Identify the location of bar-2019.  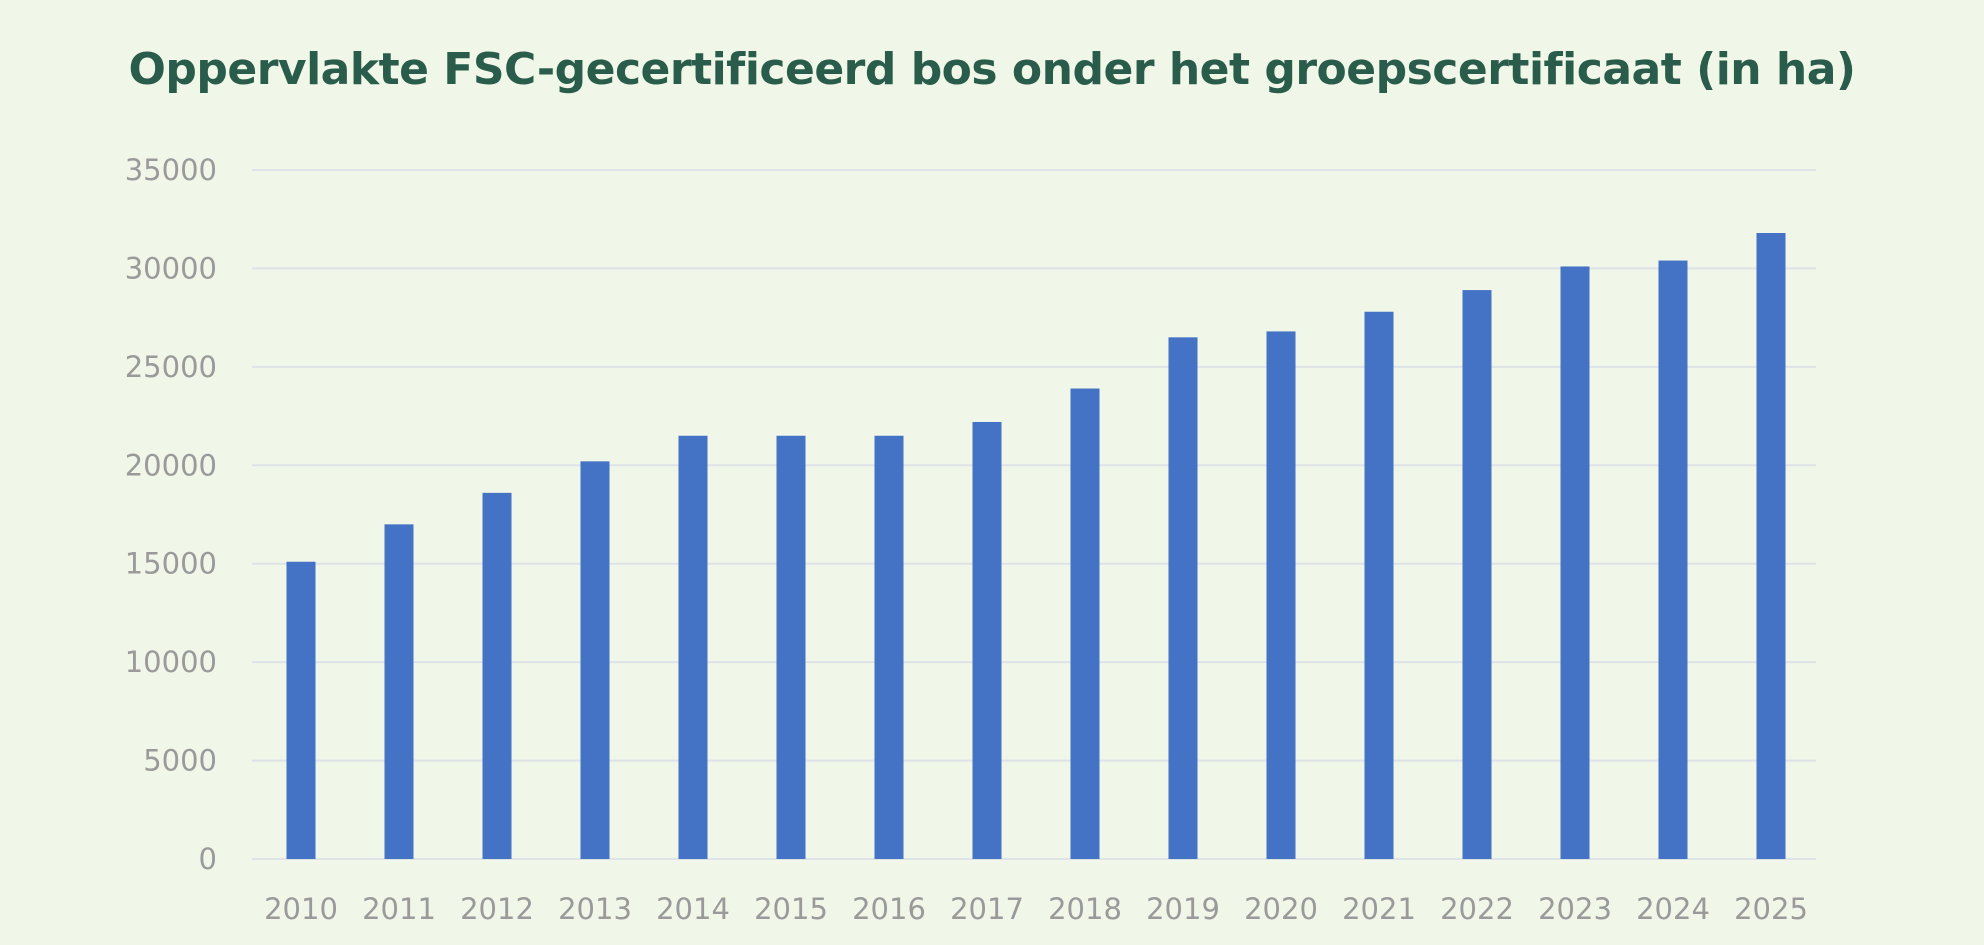
(1183, 598).